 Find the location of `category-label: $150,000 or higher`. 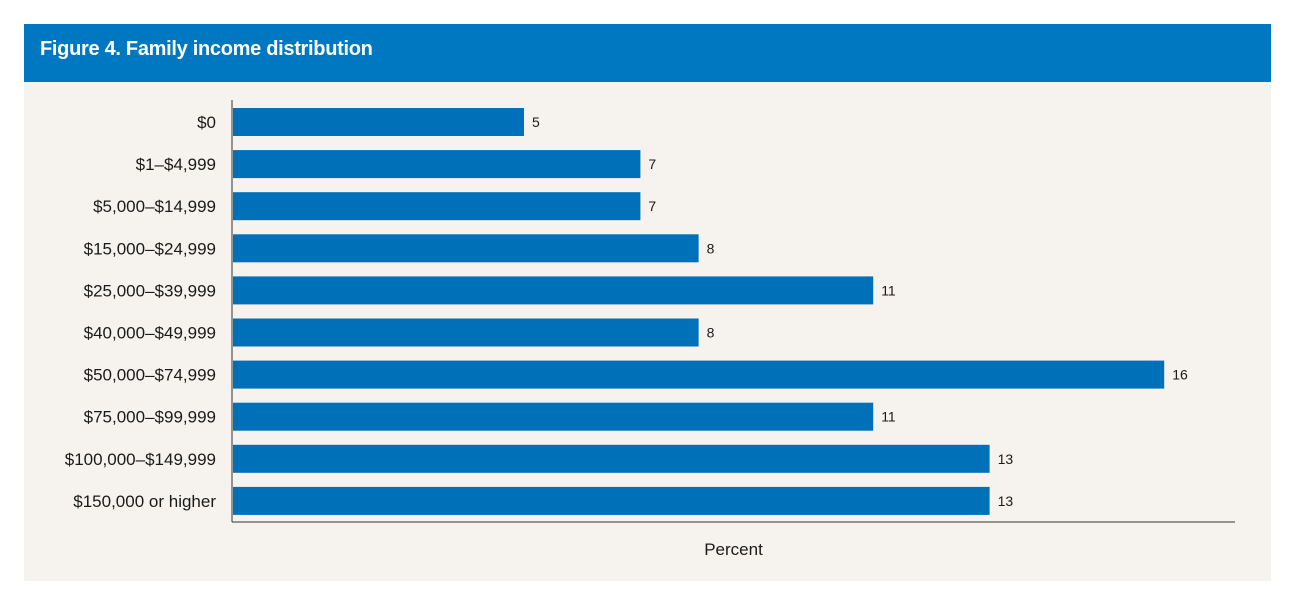

category-label: $150,000 or higher is located at coordinates (144, 501).